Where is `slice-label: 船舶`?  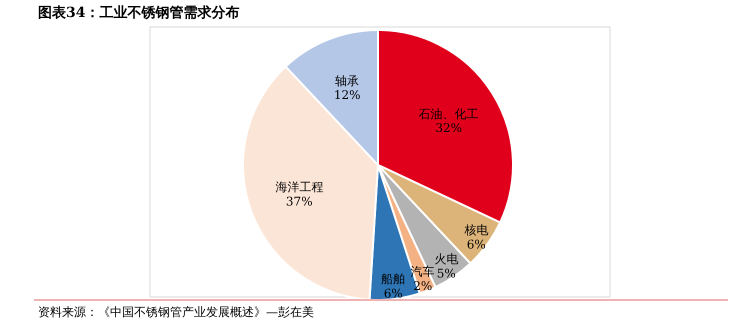 slice-label: 船舶 is located at coordinates (393, 279).